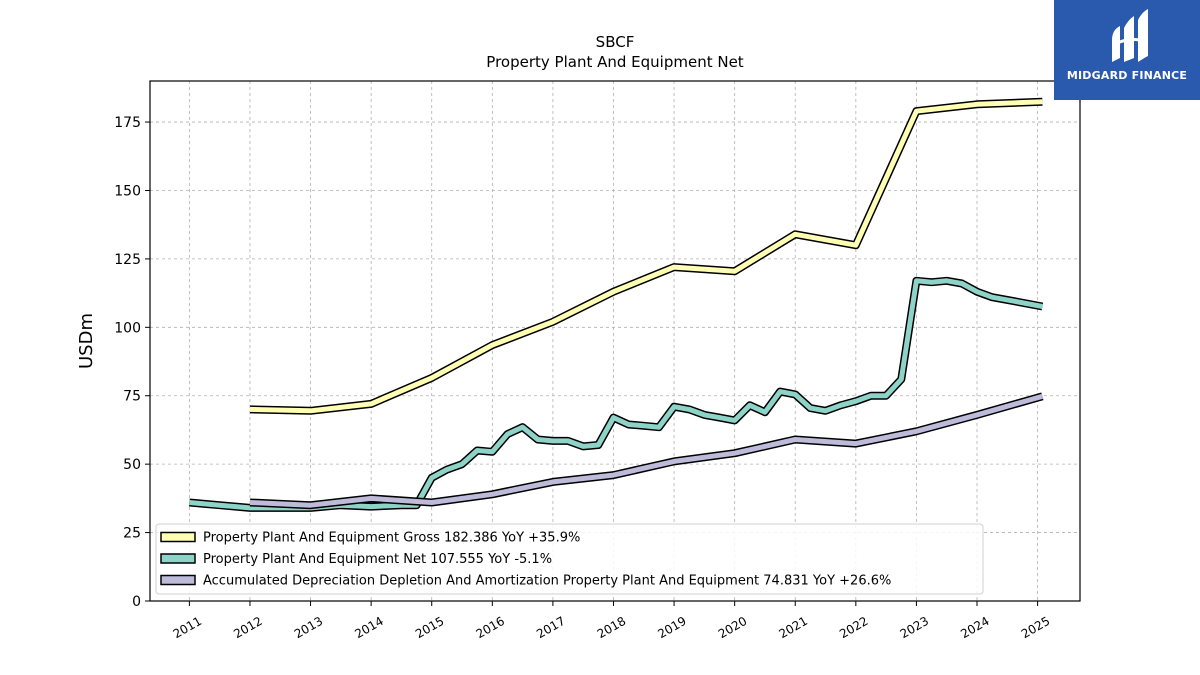  What do you see at coordinates (368, 627) in the screenshot?
I see `x-tick-label: 2014` at bounding box center [368, 627].